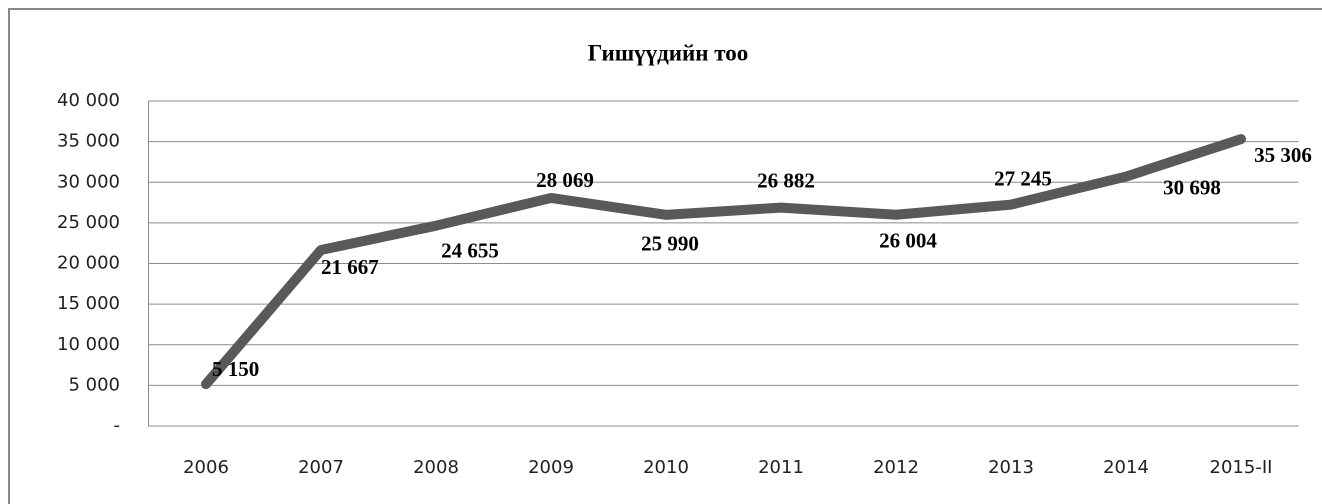  What do you see at coordinates (1241, 467) in the screenshot?
I see `x-tick-label: 2015-II` at bounding box center [1241, 467].